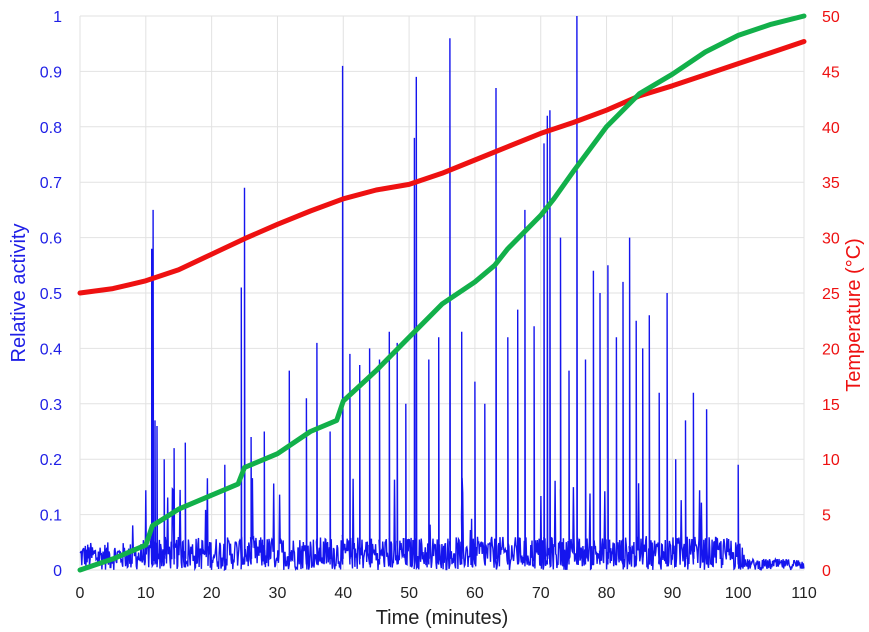 This screenshot has width=869, height=632. I want to click on left-tick-label: 1, so click(57, 17).